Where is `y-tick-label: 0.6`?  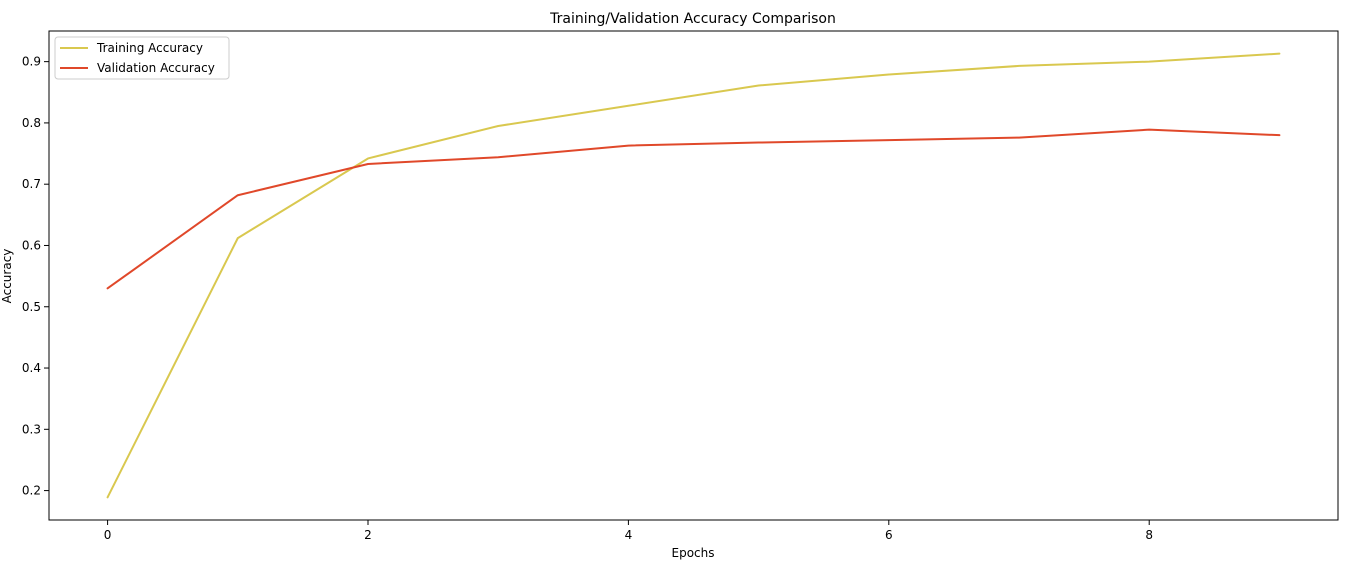 y-tick-label: 0.6 is located at coordinates (31, 245).